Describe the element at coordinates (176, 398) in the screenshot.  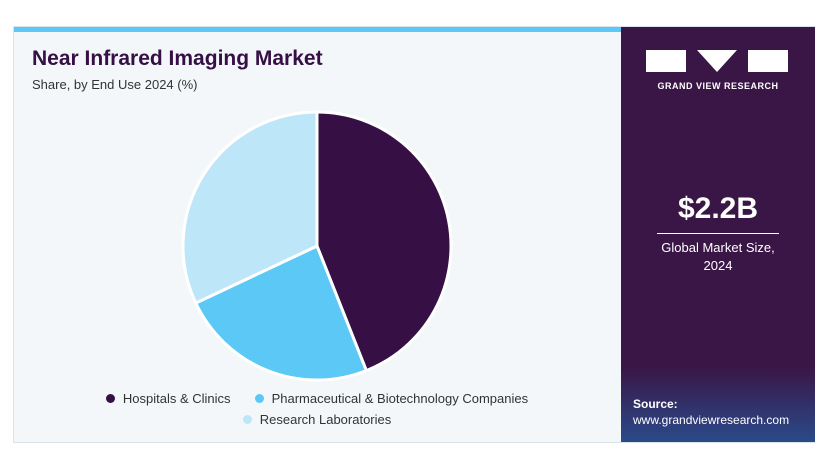
I see `legend-label: Hospitals & Clinics` at that location.